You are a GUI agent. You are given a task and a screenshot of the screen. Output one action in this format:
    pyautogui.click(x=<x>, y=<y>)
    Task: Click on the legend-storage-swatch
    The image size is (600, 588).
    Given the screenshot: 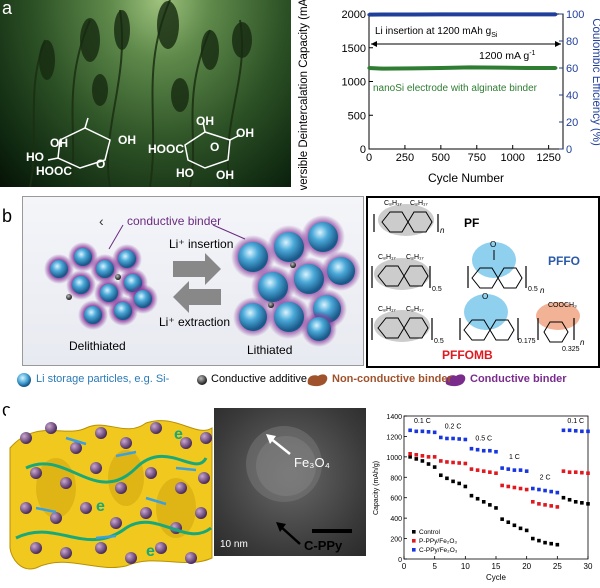 What is the action you would take?
    pyautogui.click(x=24, y=380)
    